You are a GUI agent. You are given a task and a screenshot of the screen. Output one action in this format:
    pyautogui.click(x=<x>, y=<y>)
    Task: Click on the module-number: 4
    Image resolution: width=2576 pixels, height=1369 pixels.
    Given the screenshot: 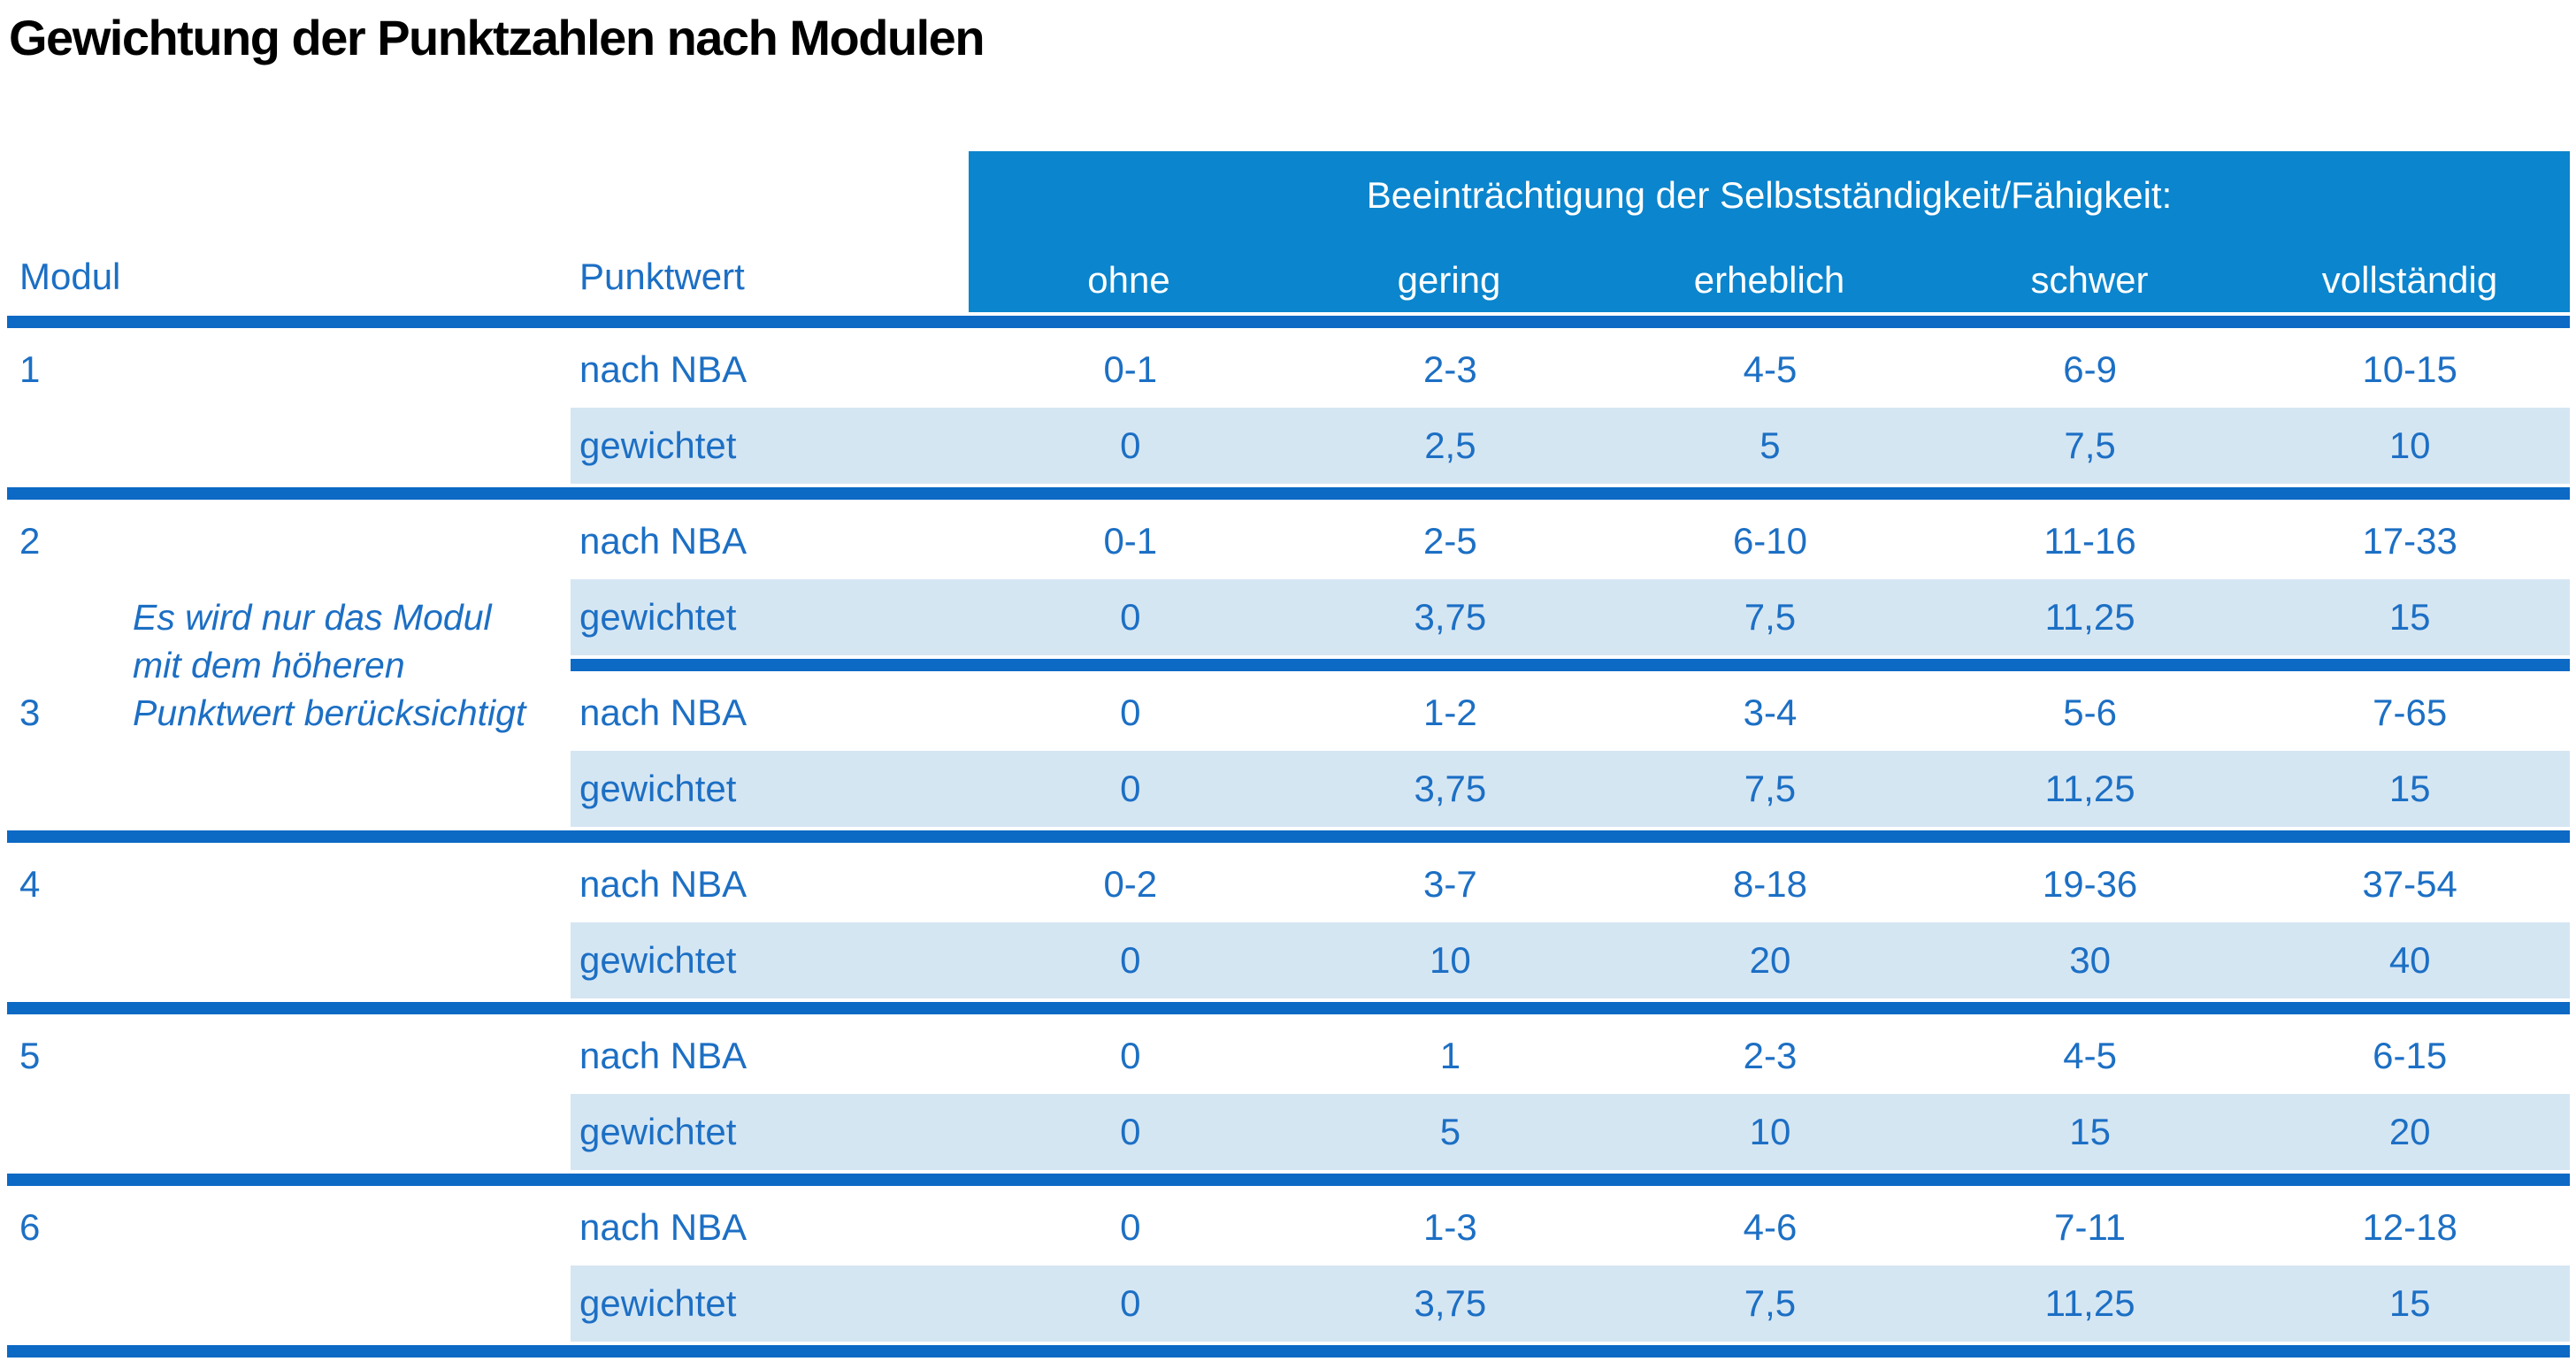 What is the action you would take?
    pyautogui.click(x=30, y=884)
    